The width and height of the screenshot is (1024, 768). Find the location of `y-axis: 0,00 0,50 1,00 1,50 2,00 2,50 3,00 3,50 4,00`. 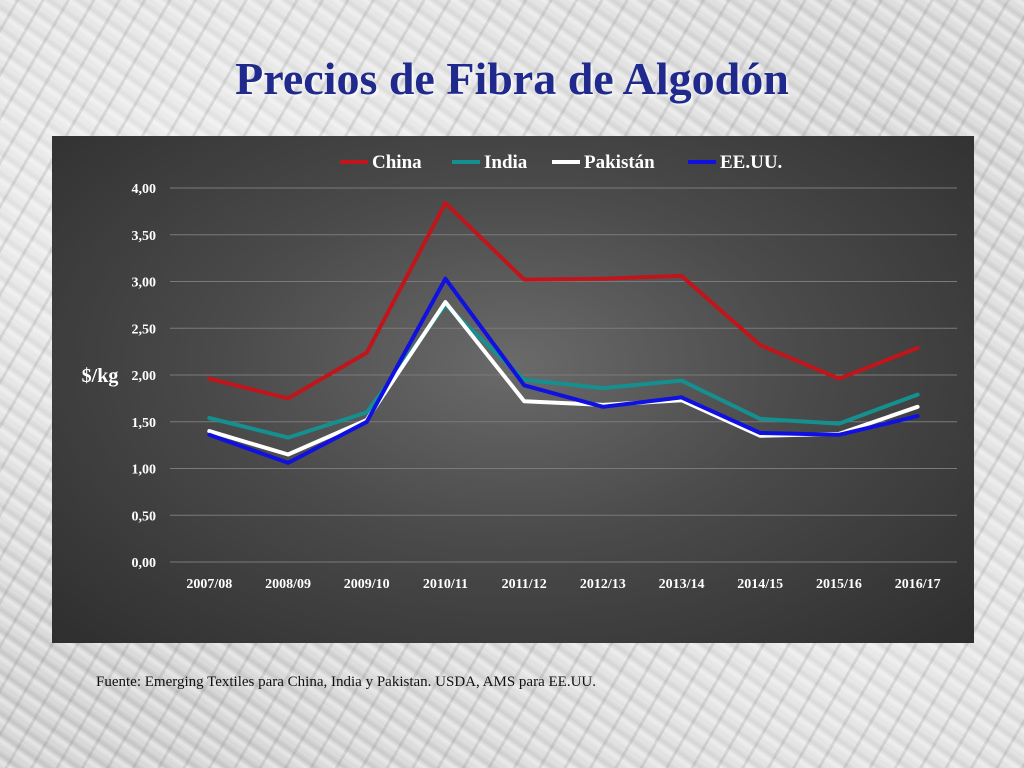

y-axis: 0,00 0,50 1,00 1,50 2,00 2,50 3,00 3,50 4,00 is located at coordinates (144, 376).